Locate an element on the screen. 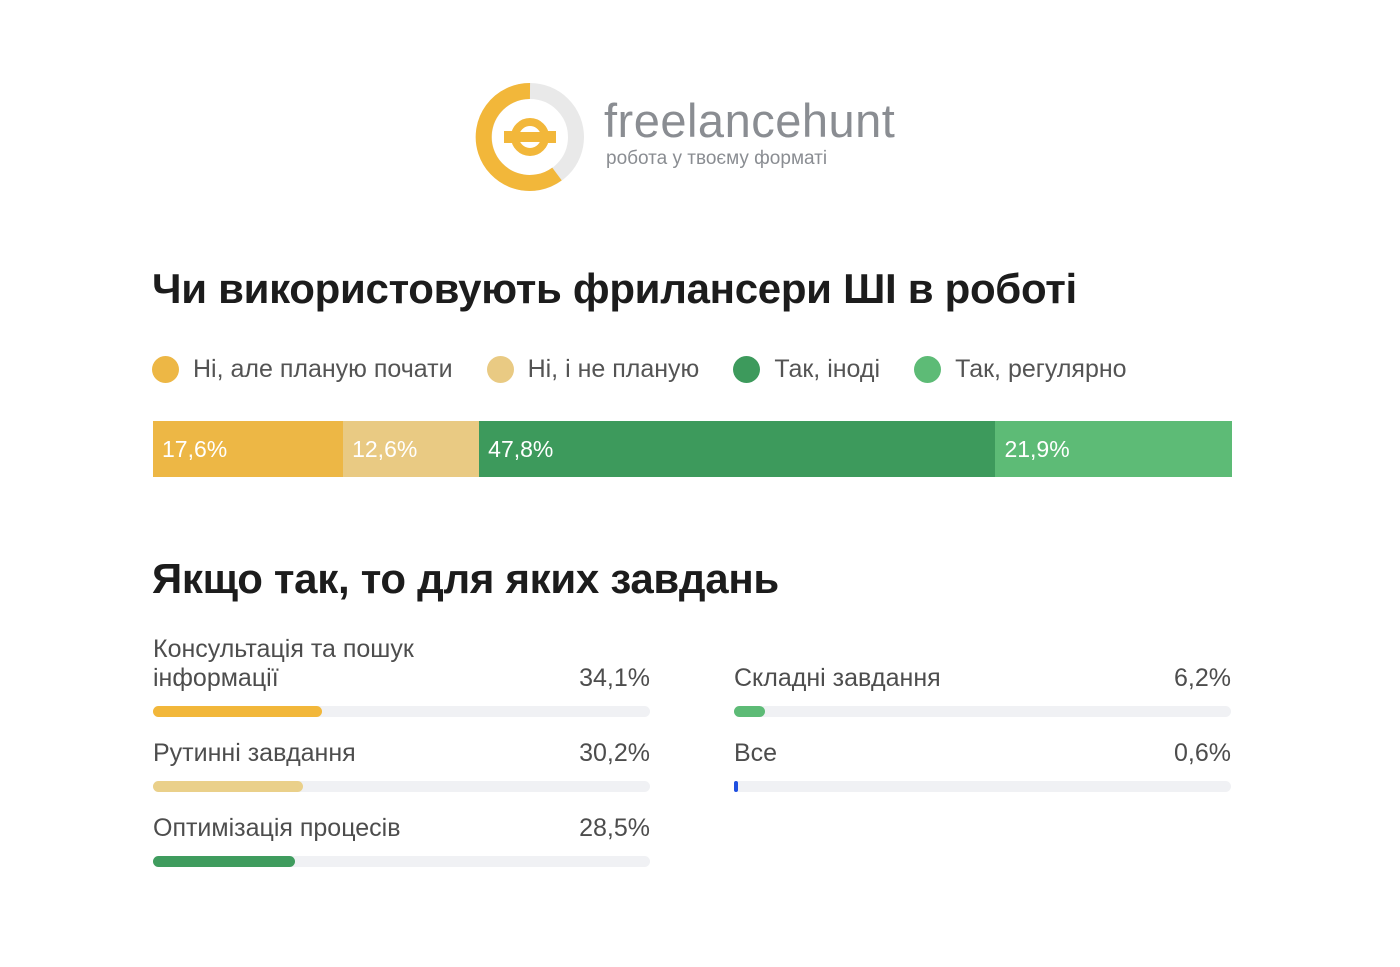 The height and width of the screenshot is (967, 1400). legend-item: Ні, і не планую is located at coordinates (593, 369).